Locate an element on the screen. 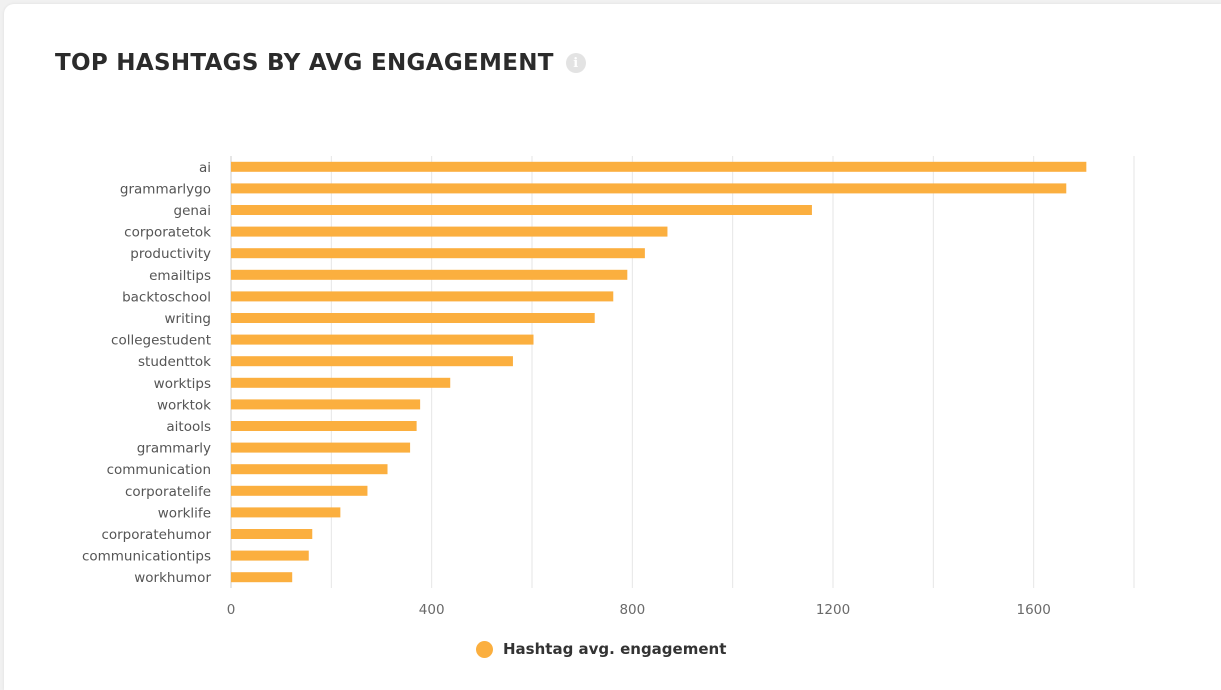 Image resolution: width=1221 pixels, height=690 pixels. bar-backtoschool is located at coordinates (422, 296).